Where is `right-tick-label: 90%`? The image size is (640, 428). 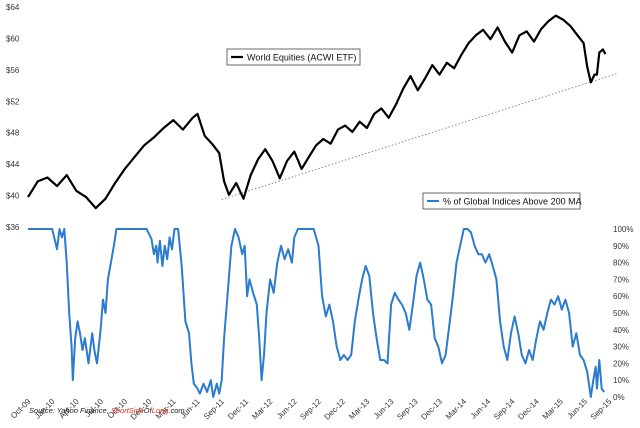
right-tick-label: 90% is located at coordinates (621, 246).